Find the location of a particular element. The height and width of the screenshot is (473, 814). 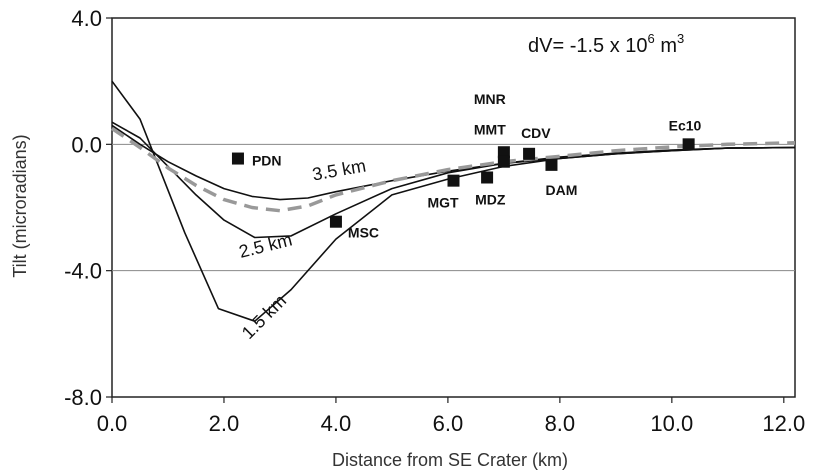

station-label-mnr: MNR is located at coordinates (490, 99).